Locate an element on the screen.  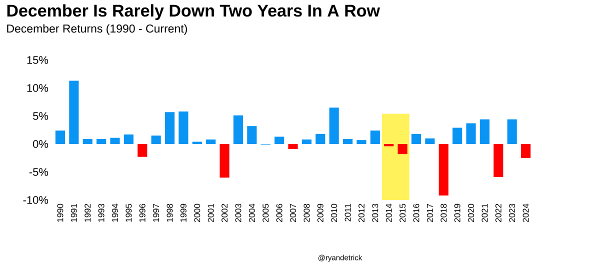
x-tick-label: 2010 is located at coordinates (334, 213).